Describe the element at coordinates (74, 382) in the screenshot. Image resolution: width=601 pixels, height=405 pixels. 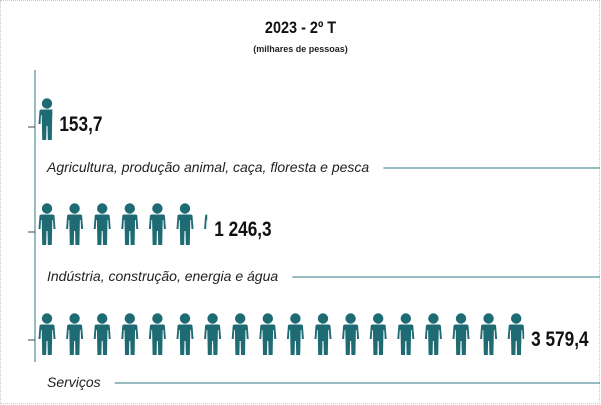
I see `category-label: Serviços` at that location.